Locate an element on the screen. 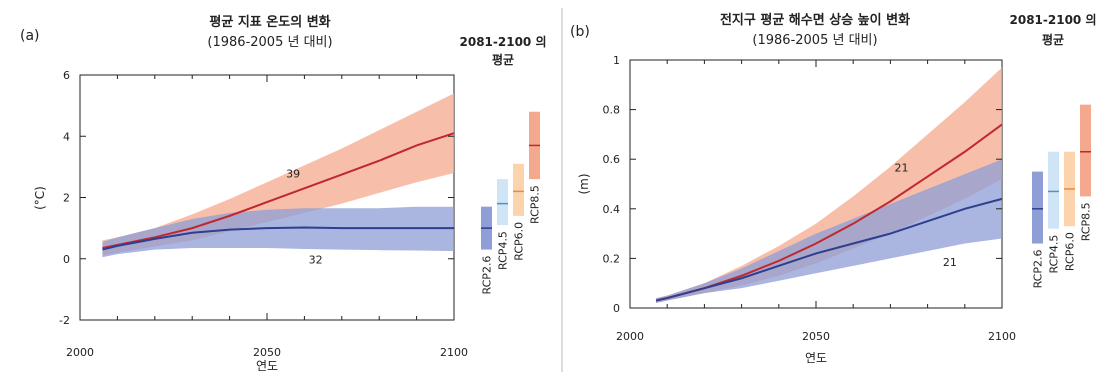 The height and width of the screenshot is (372, 1102). y-tick-label: 0.8 is located at coordinates (612, 110).